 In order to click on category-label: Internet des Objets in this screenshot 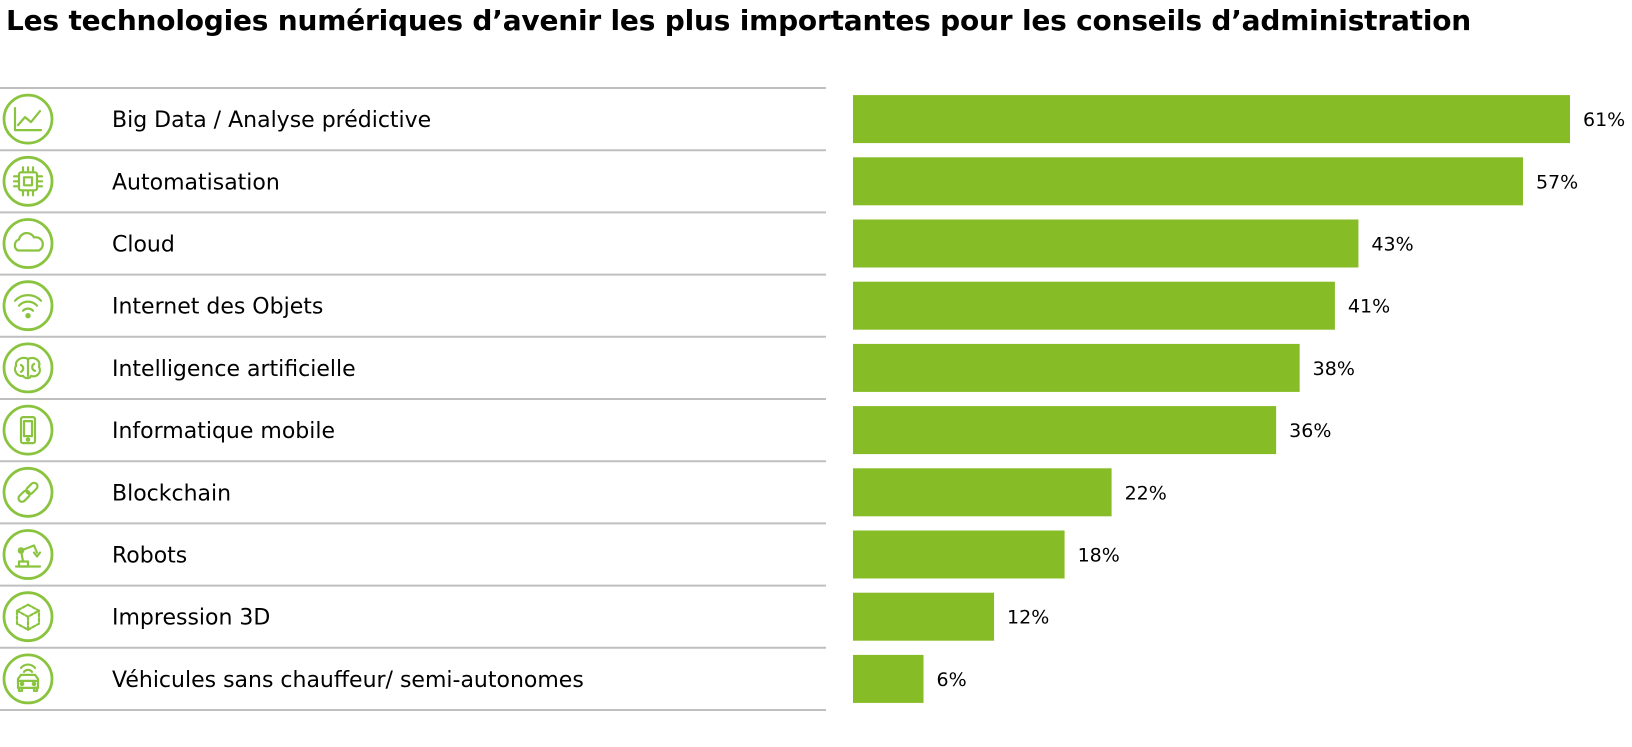, I will do `click(217, 307)`.